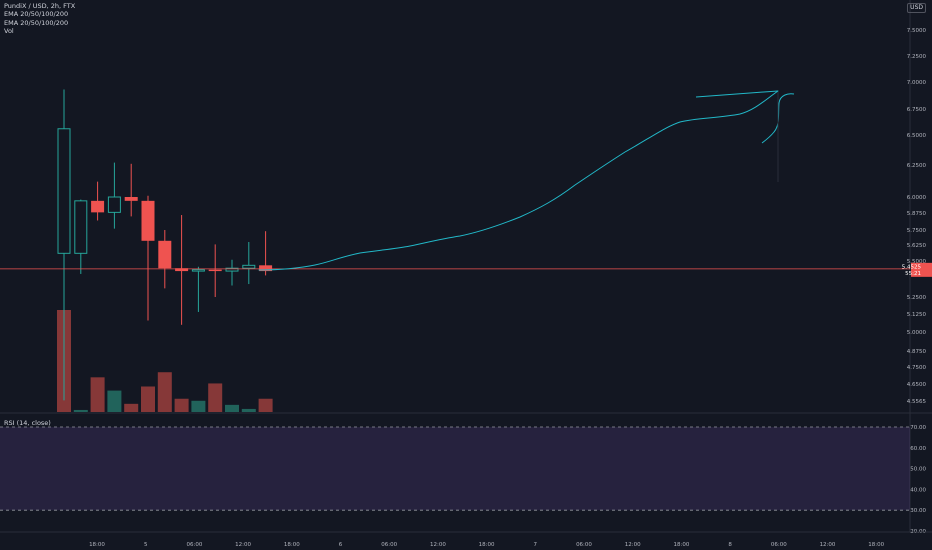 The height and width of the screenshot is (550, 932). I want to click on rsi-indicator-label: RSI (14, close), so click(27, 423).